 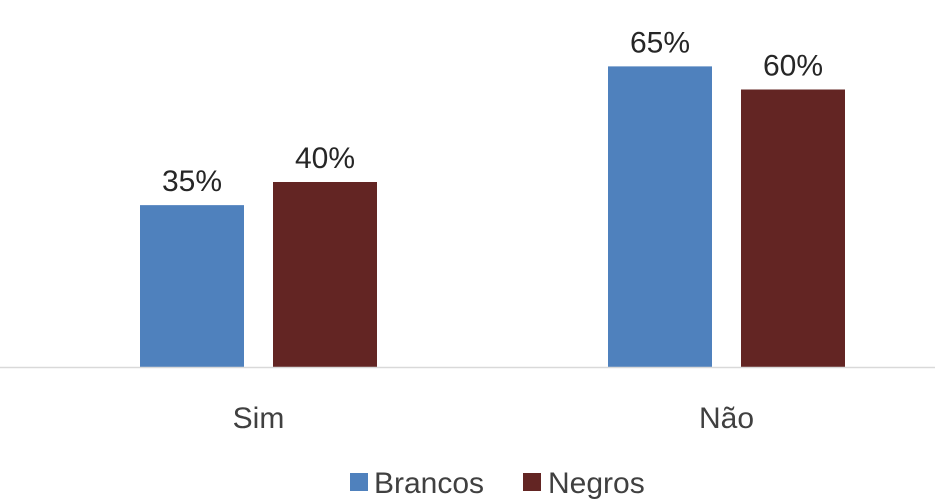 I want to click on bar-nao-brancos, so click(x=660, y=217).